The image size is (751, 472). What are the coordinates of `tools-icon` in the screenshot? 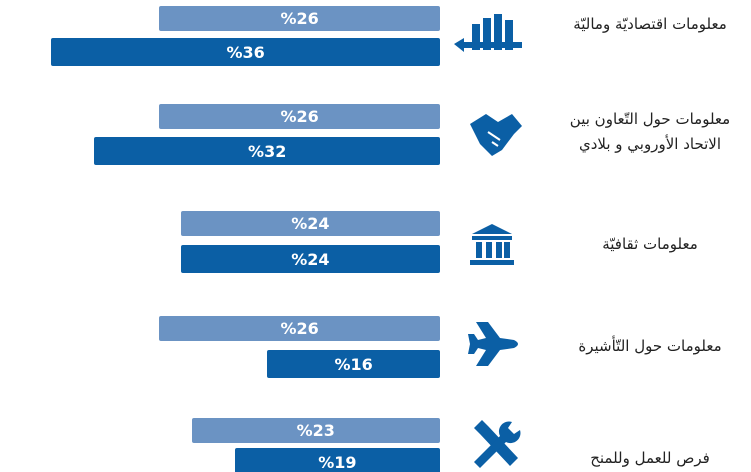 It's located at (497, 444).